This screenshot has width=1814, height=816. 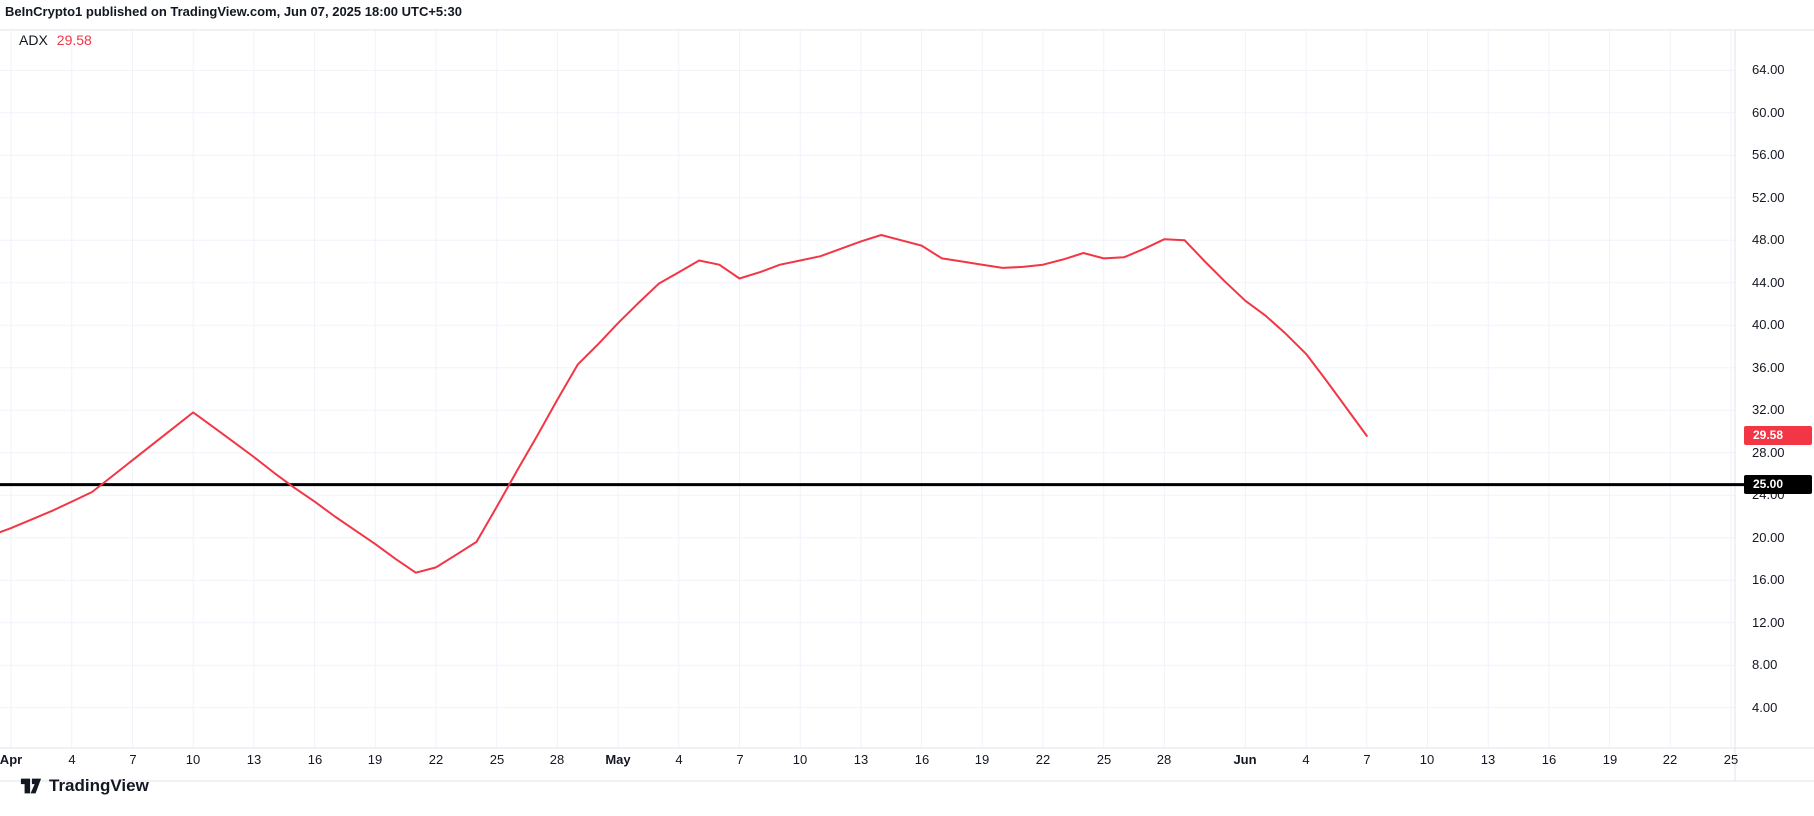 What do you see at coordinates (1768, 622) in the screenshot?
I see `y-axis-label: 12.00` at bounding box center [1768, 622].